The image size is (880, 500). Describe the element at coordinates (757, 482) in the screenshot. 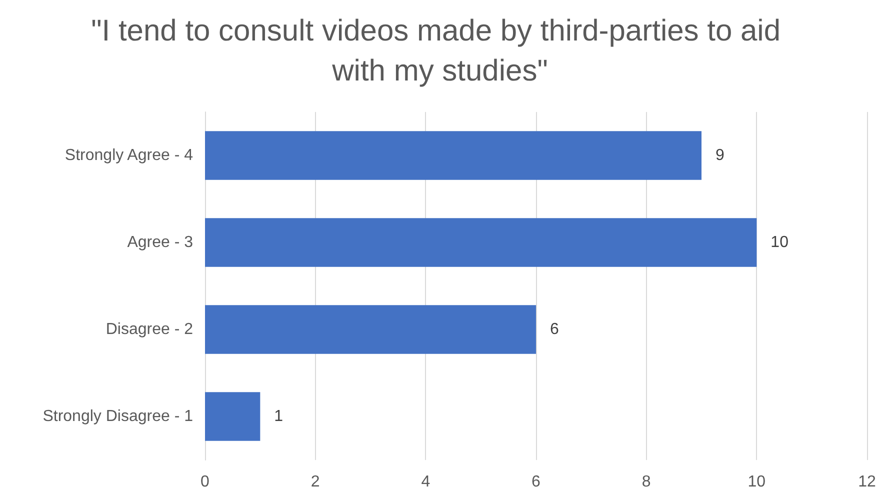

I see `x-tick-label: 10` at that location.